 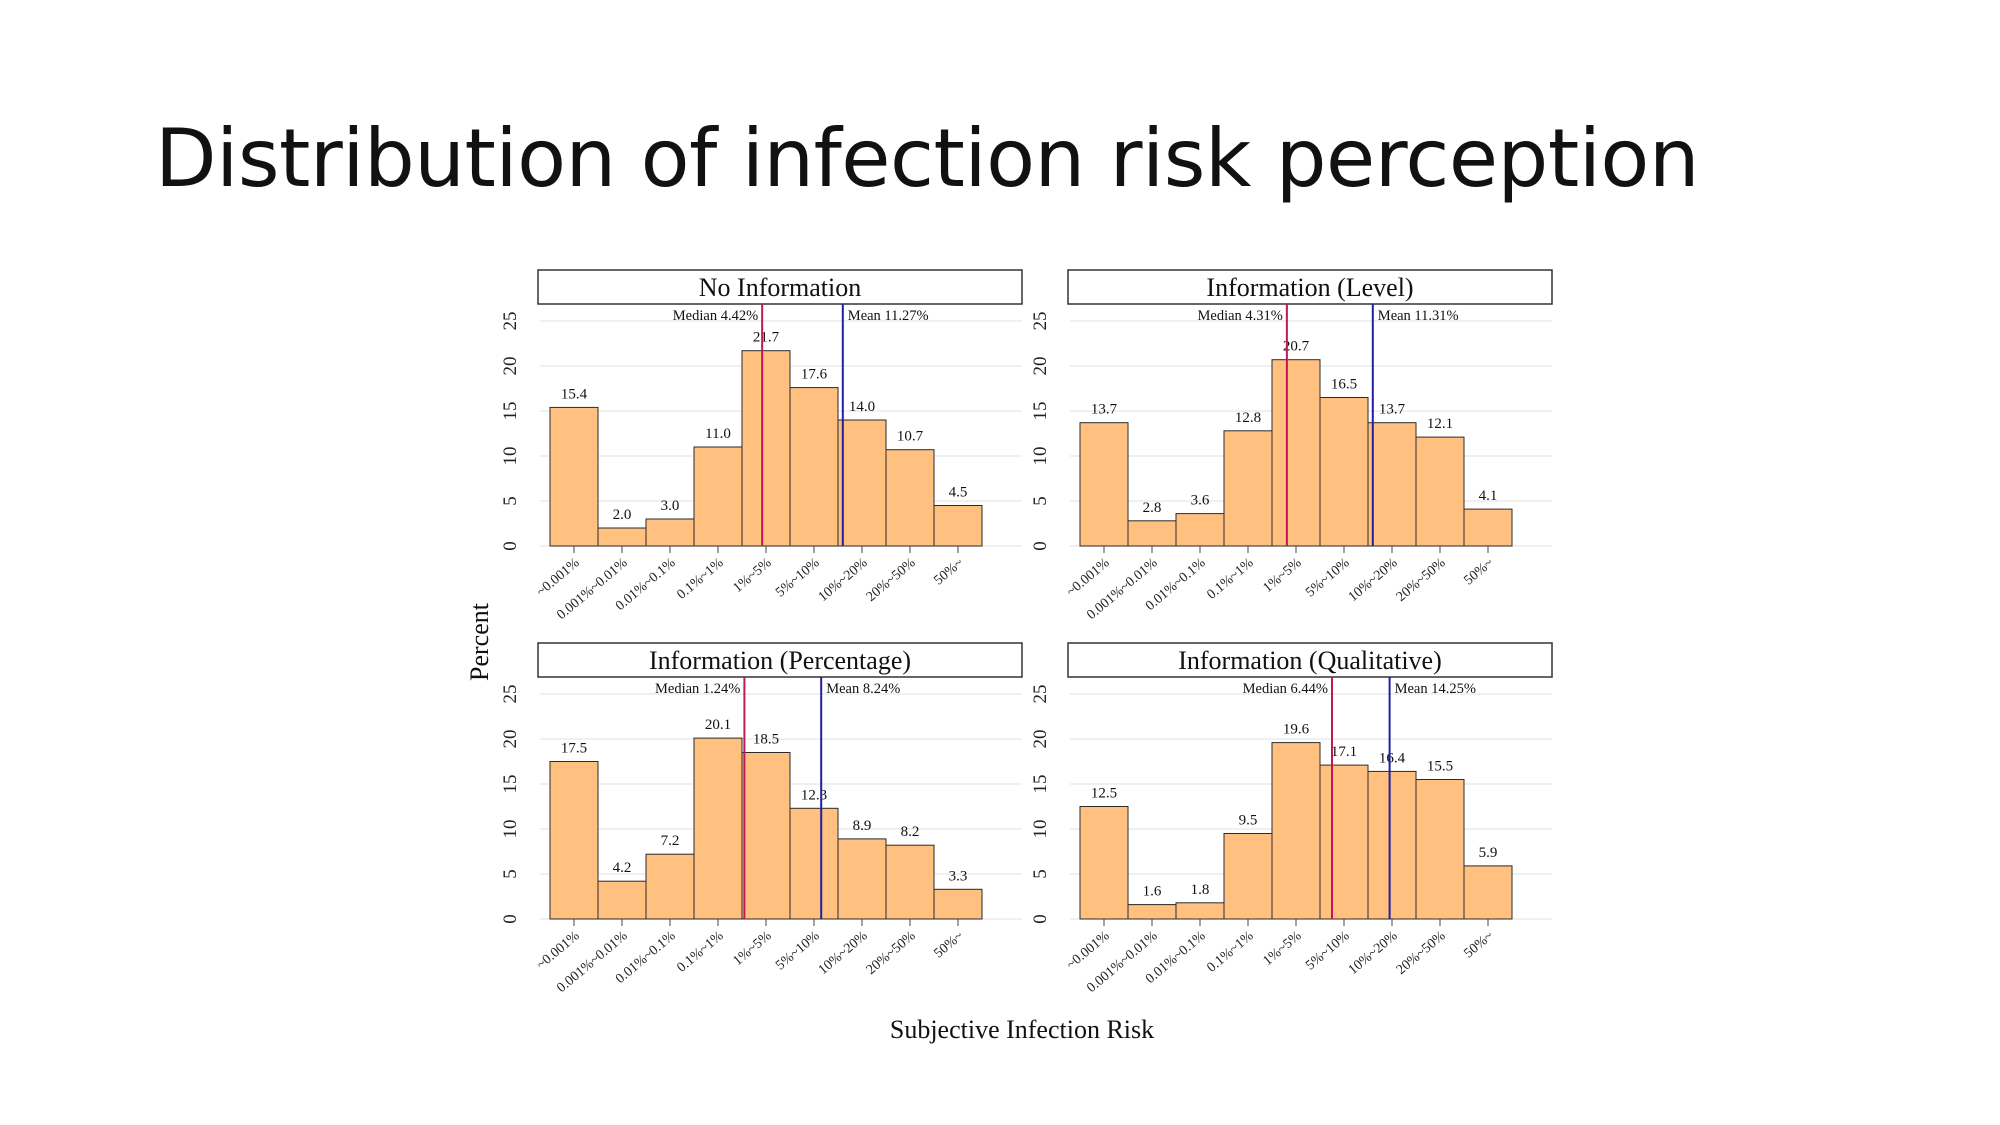 I want to click on bar-value-label: 17.5, so click(x=574, y=749).